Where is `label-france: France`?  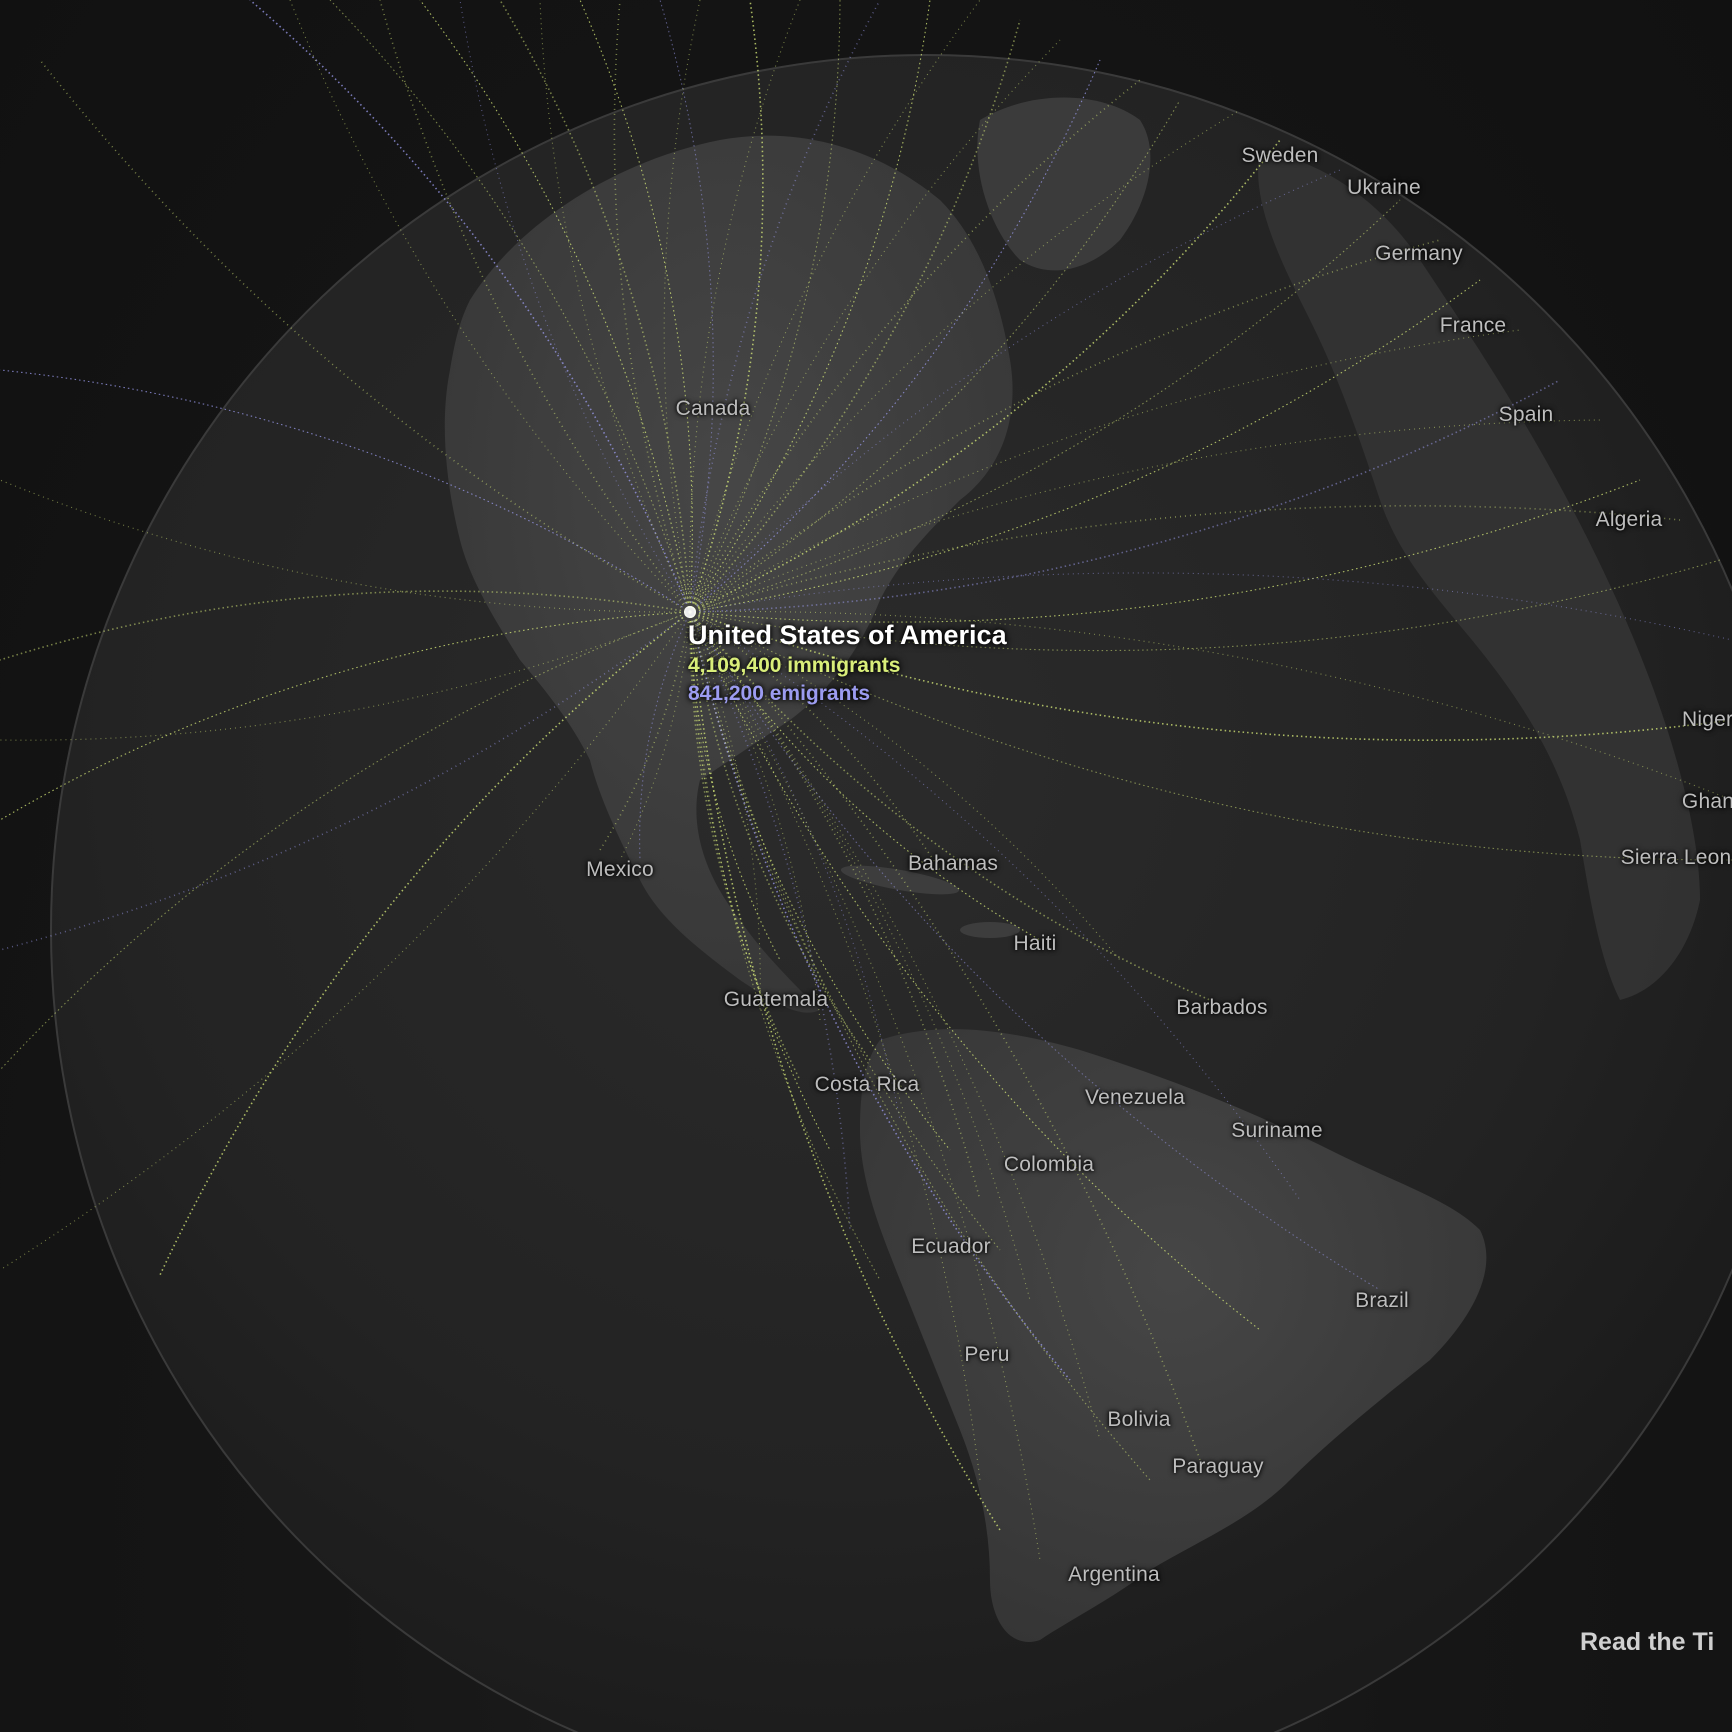
label-france: France is located at coordinates (1473, 325).